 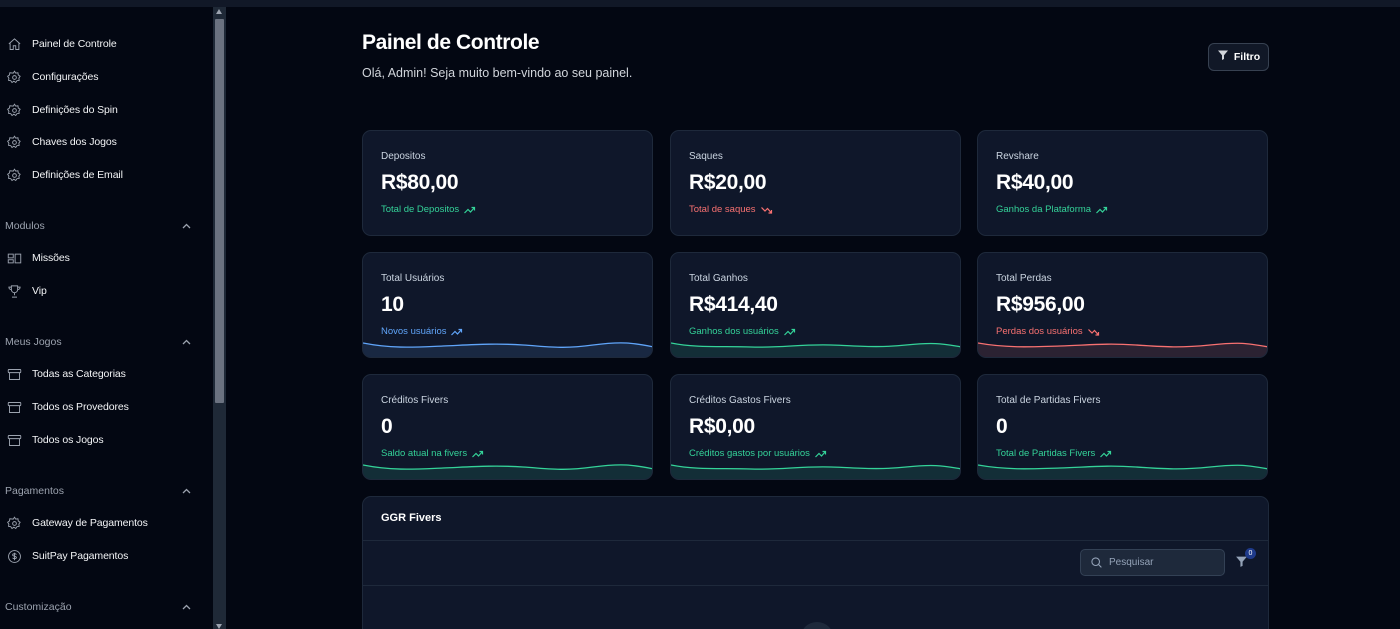 I want to click on sidebar-item-label: Todos os Jogos, so click(x=68, y=440).